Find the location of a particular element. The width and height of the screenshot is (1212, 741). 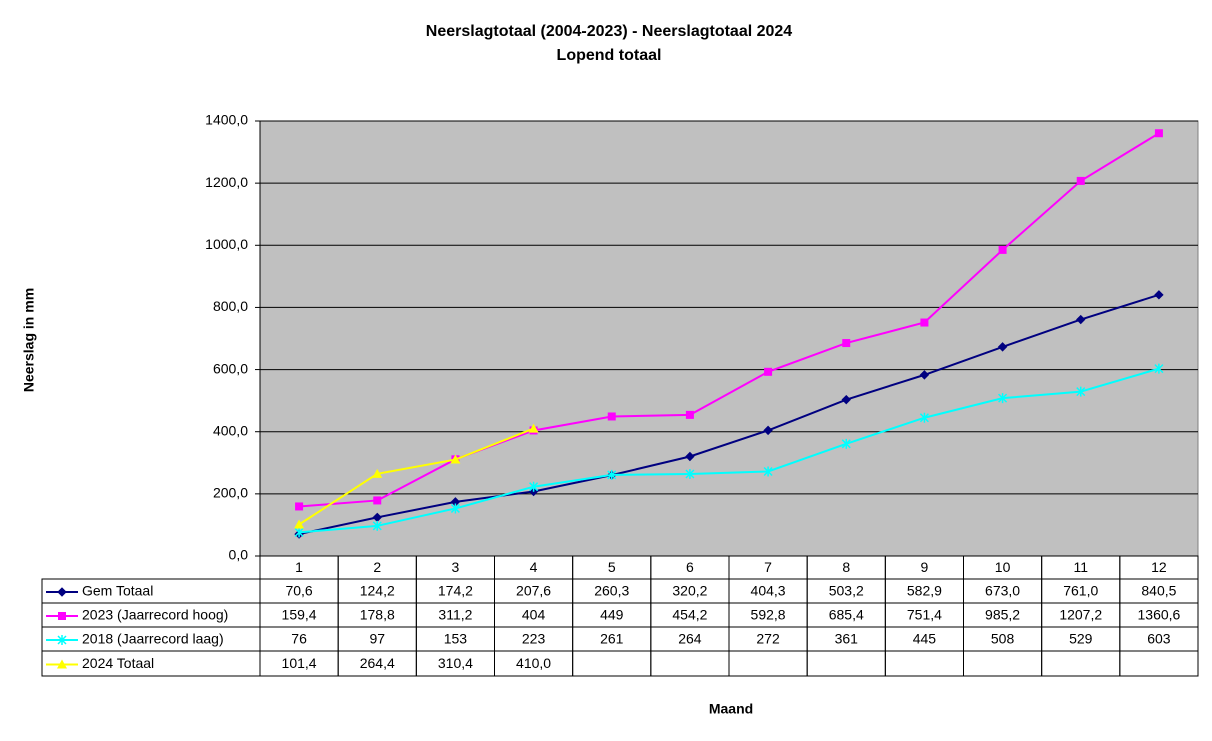

x-tick-label: 7 is located at coordinates (768, 567).